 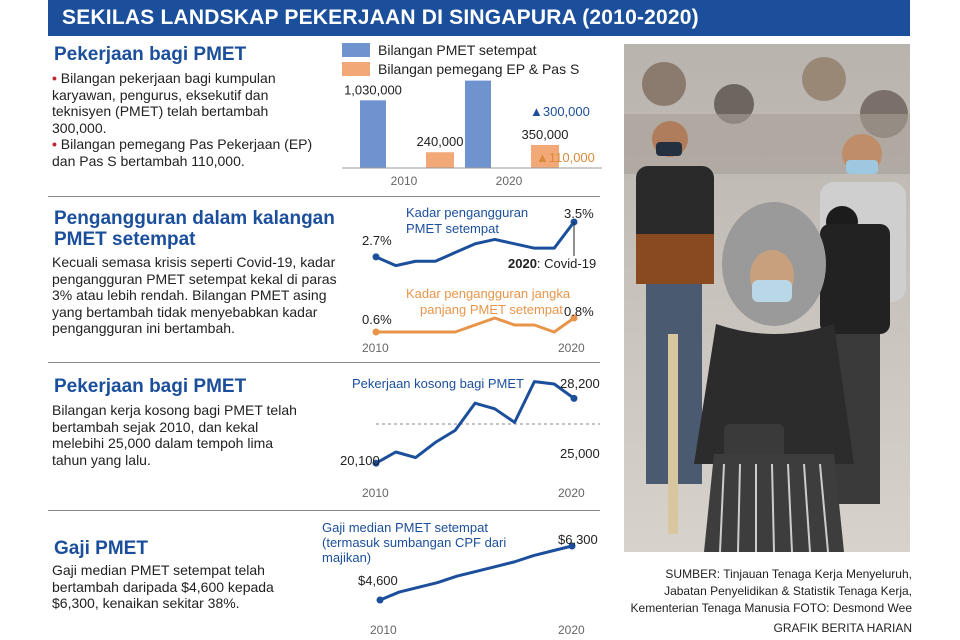 I want to click on series-label: majikan), so click(x=346, y=557).